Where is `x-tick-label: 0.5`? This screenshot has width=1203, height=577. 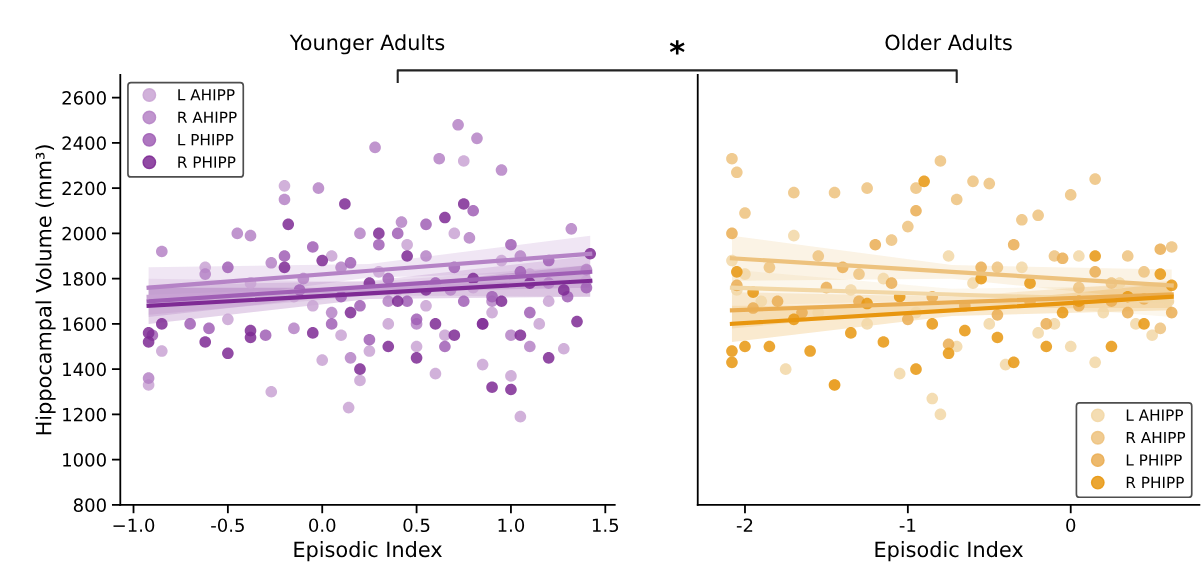
x-tick-label: 0.5 is located at coordinates (416, 525).